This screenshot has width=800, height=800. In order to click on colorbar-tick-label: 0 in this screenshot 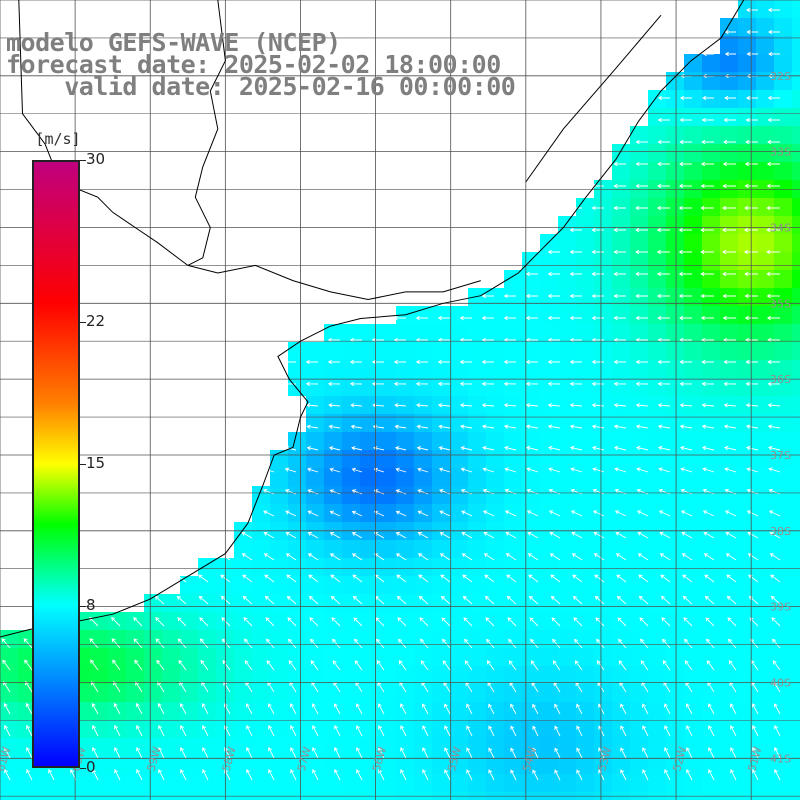, I will do `click(91, 767)`.